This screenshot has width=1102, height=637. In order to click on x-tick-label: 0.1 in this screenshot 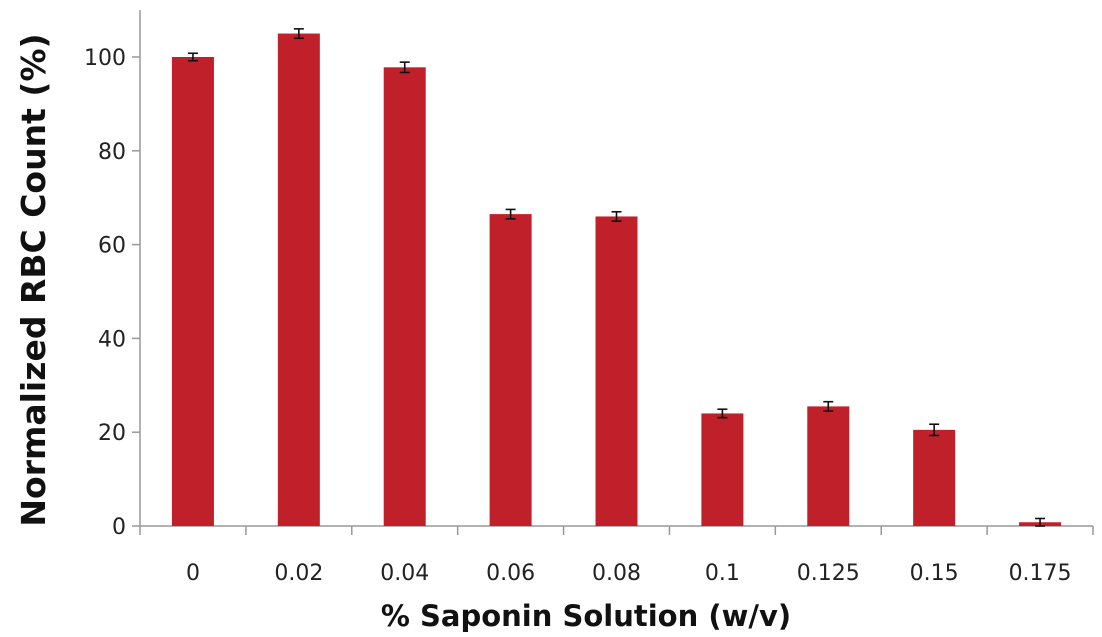, I will do `click(722, 573)`.